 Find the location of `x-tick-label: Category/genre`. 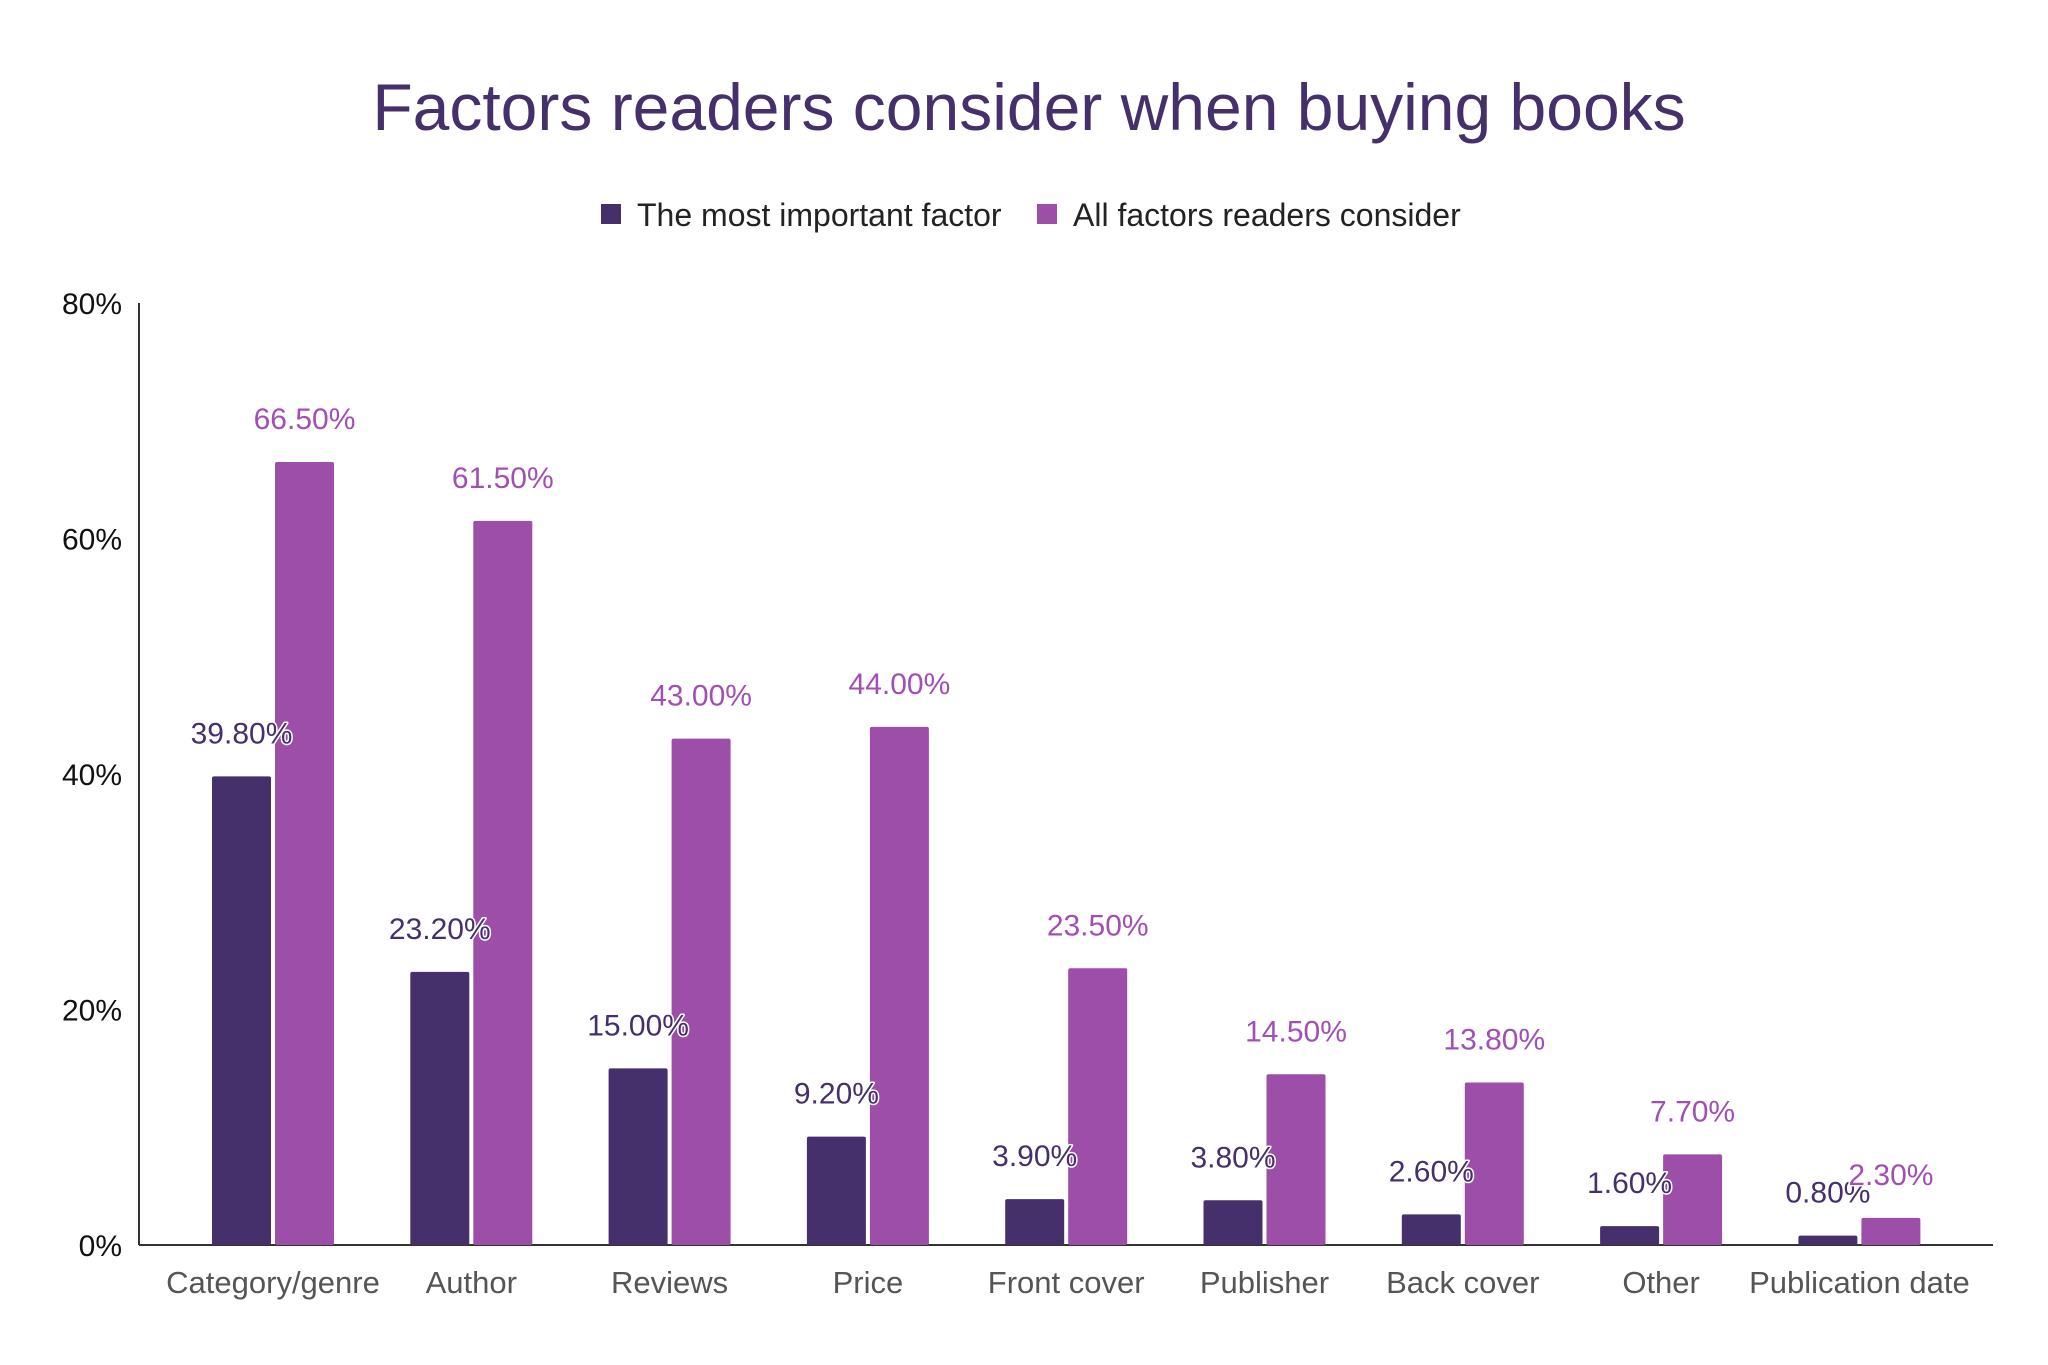

x-tick-label: Category/genre is located at coordinates (273, 1282).